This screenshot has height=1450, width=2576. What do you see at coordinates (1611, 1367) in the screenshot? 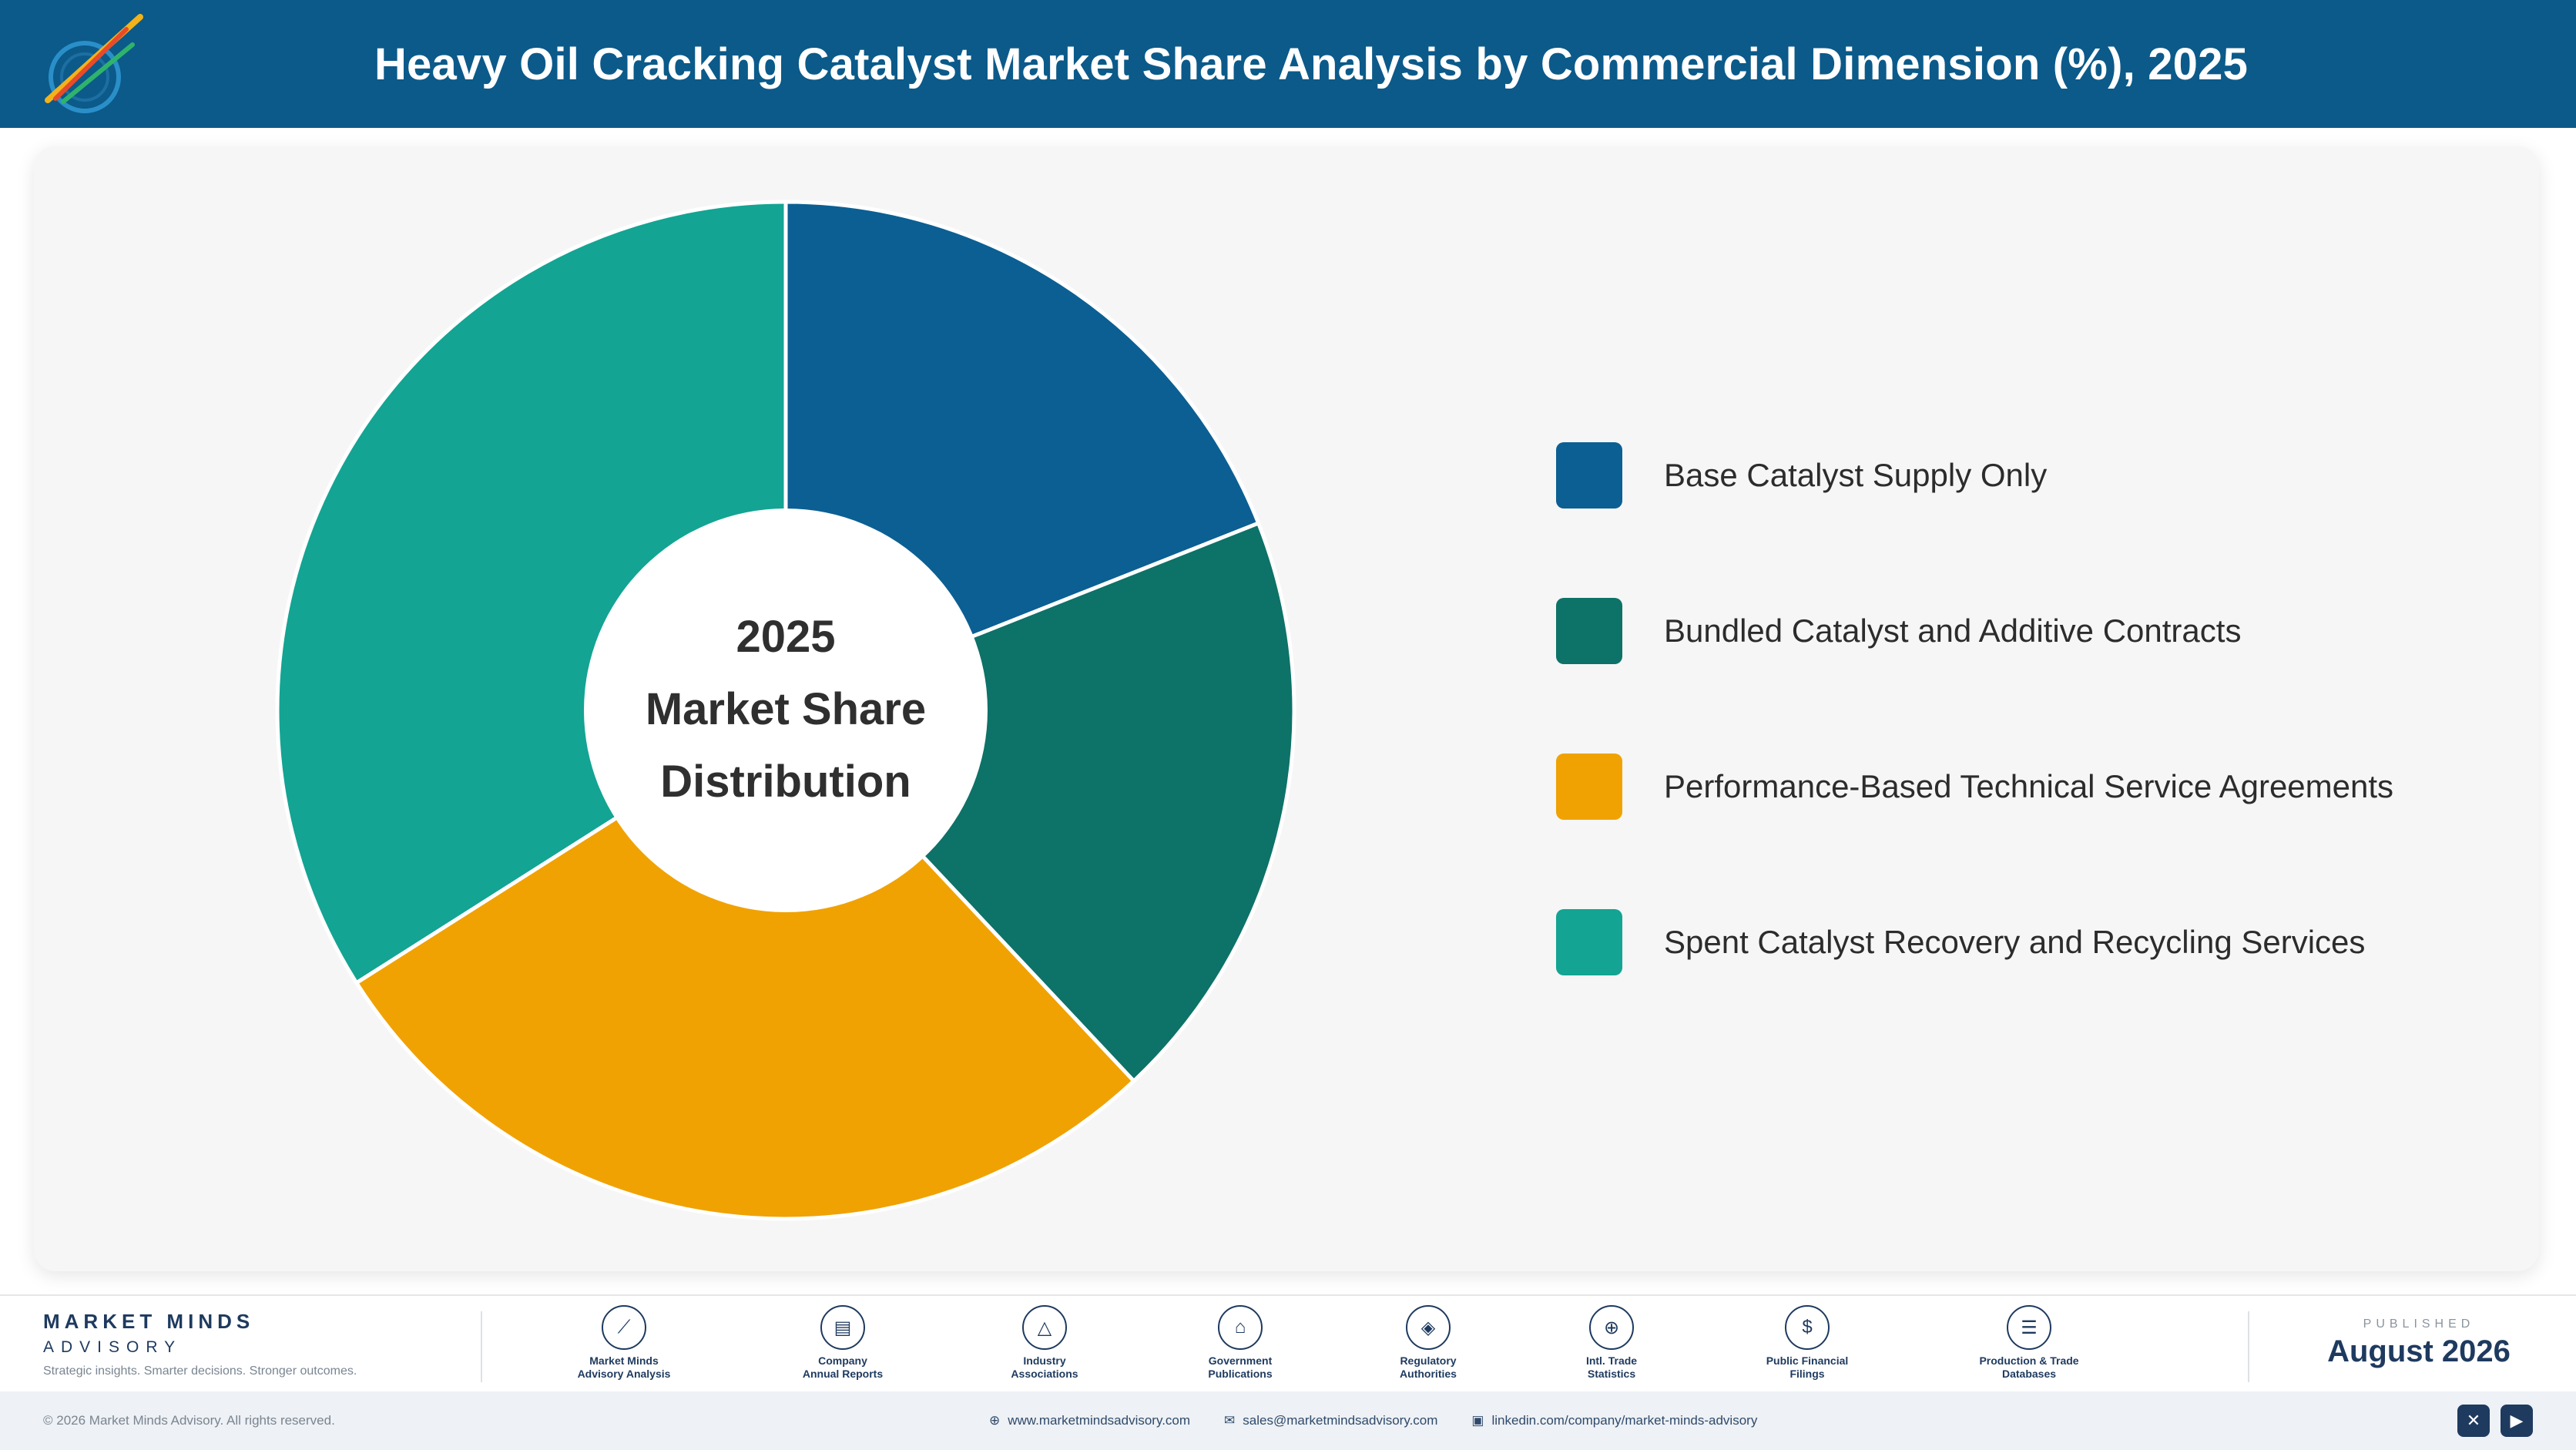
I see `source-label: Intl. Trade Statistics` at bounding box center [1611, 1367].